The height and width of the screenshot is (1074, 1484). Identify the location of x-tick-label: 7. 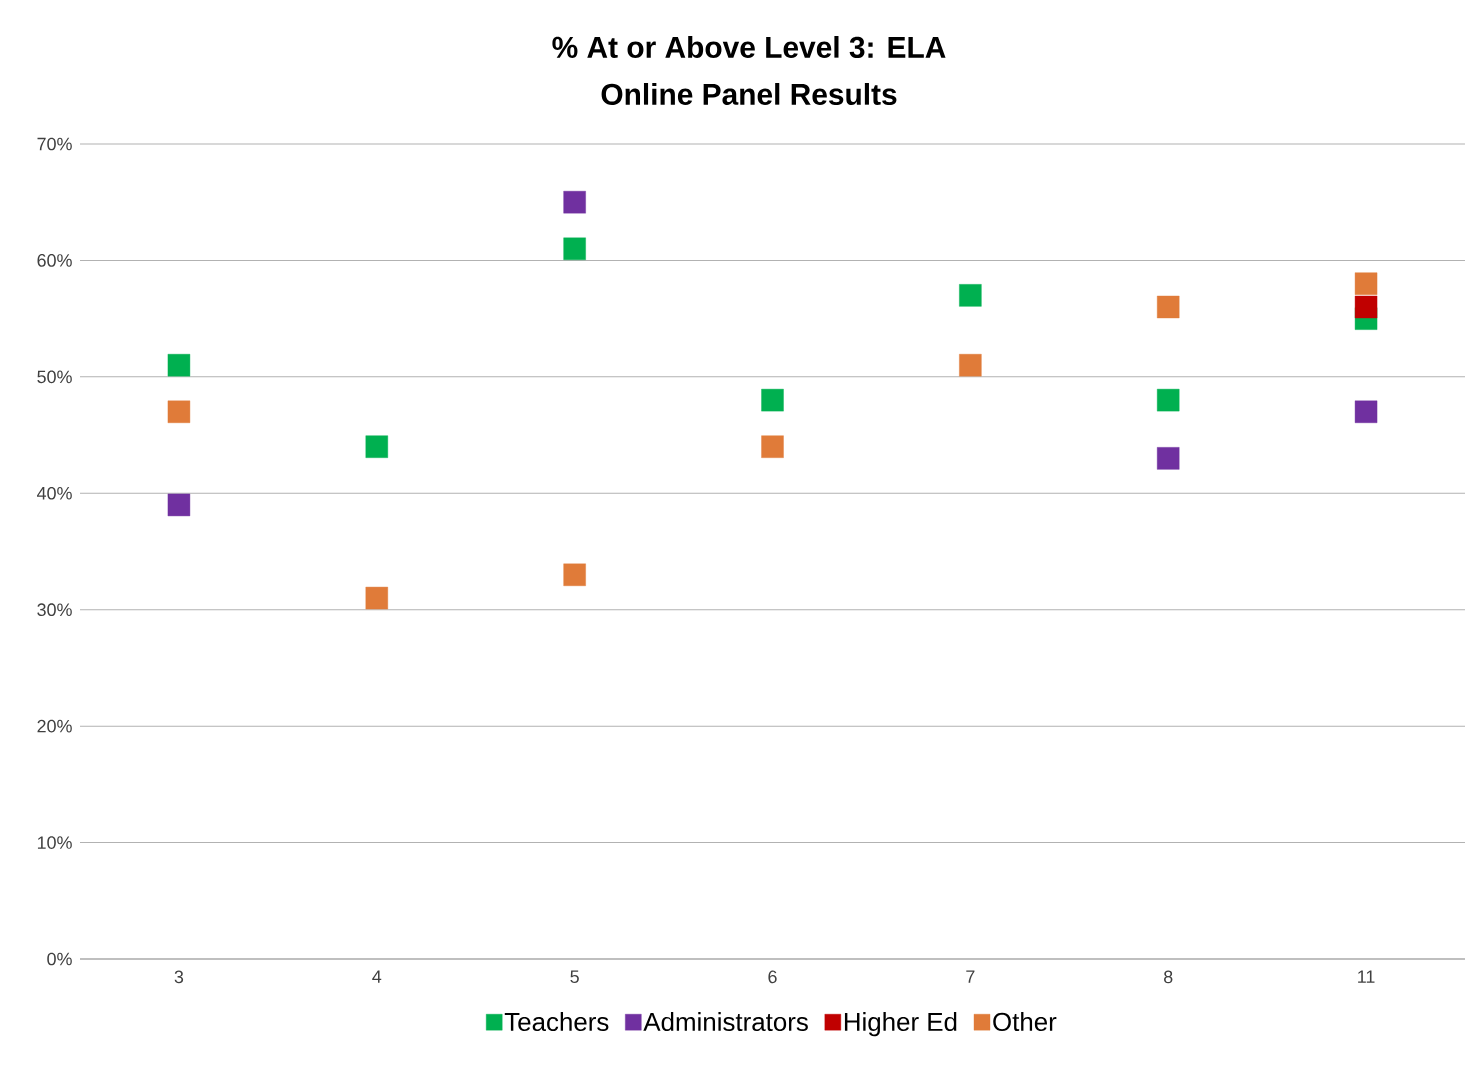
(970, 976).